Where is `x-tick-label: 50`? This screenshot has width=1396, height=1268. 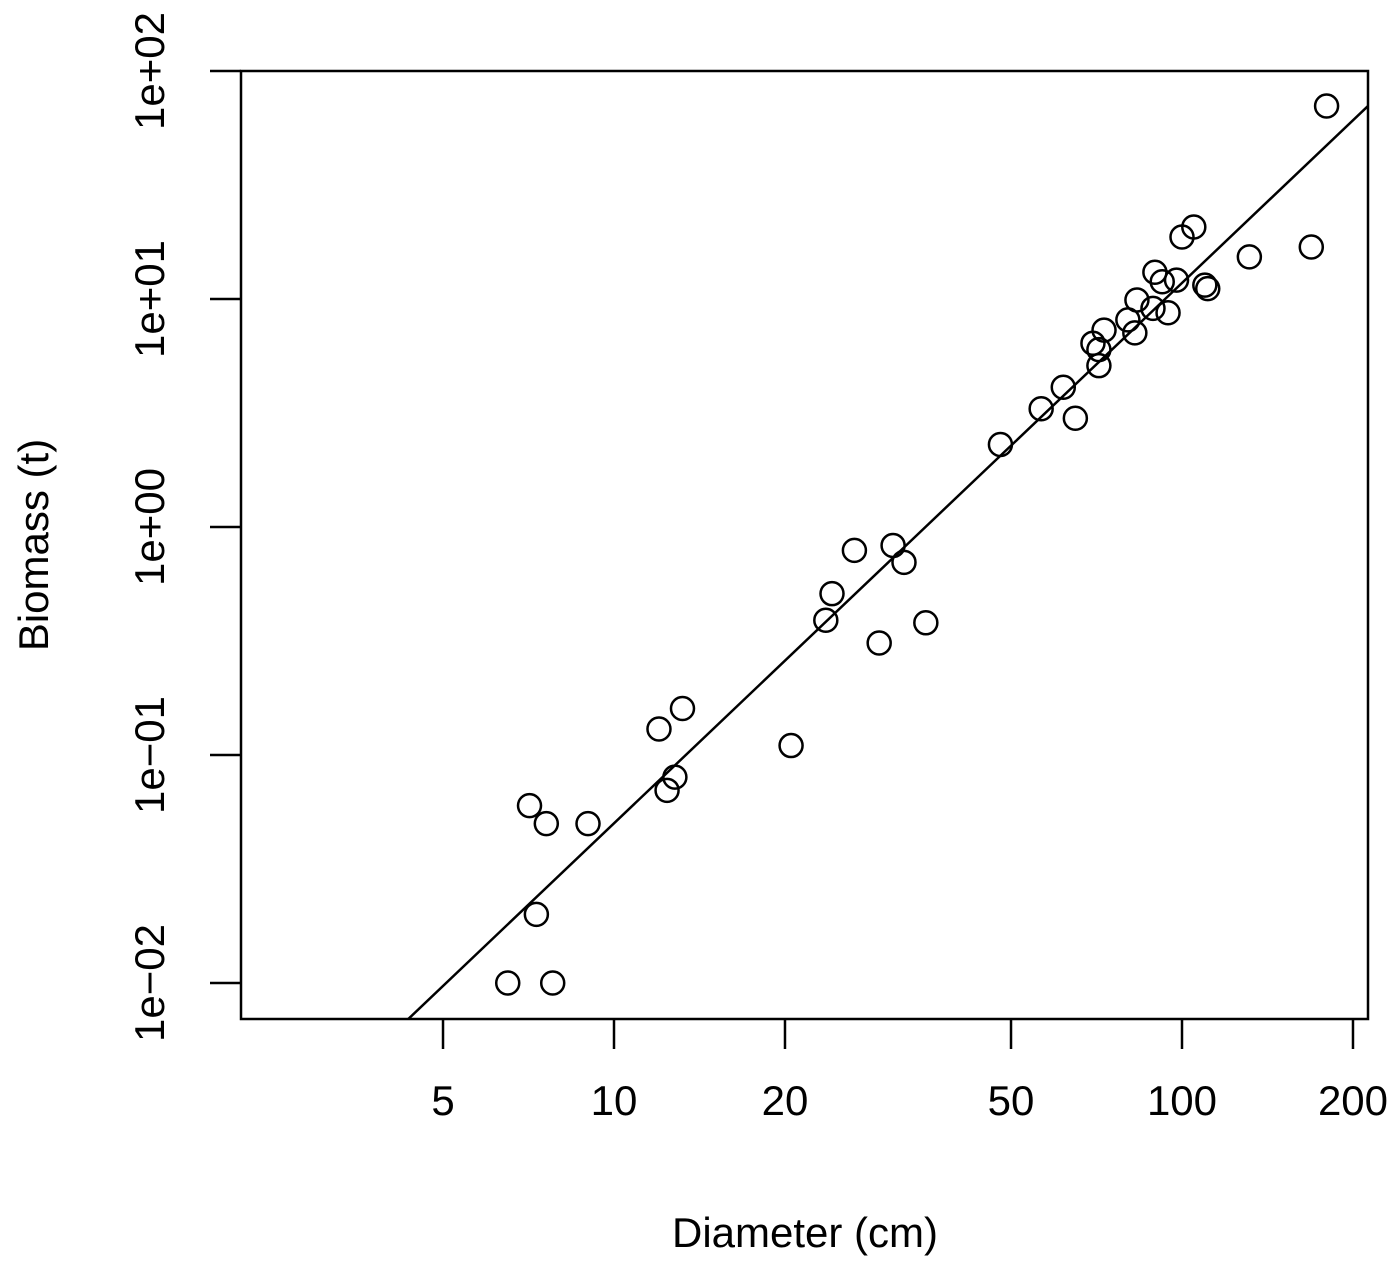 x-tick-label: 50 is located at coordinates (1011, 1100).